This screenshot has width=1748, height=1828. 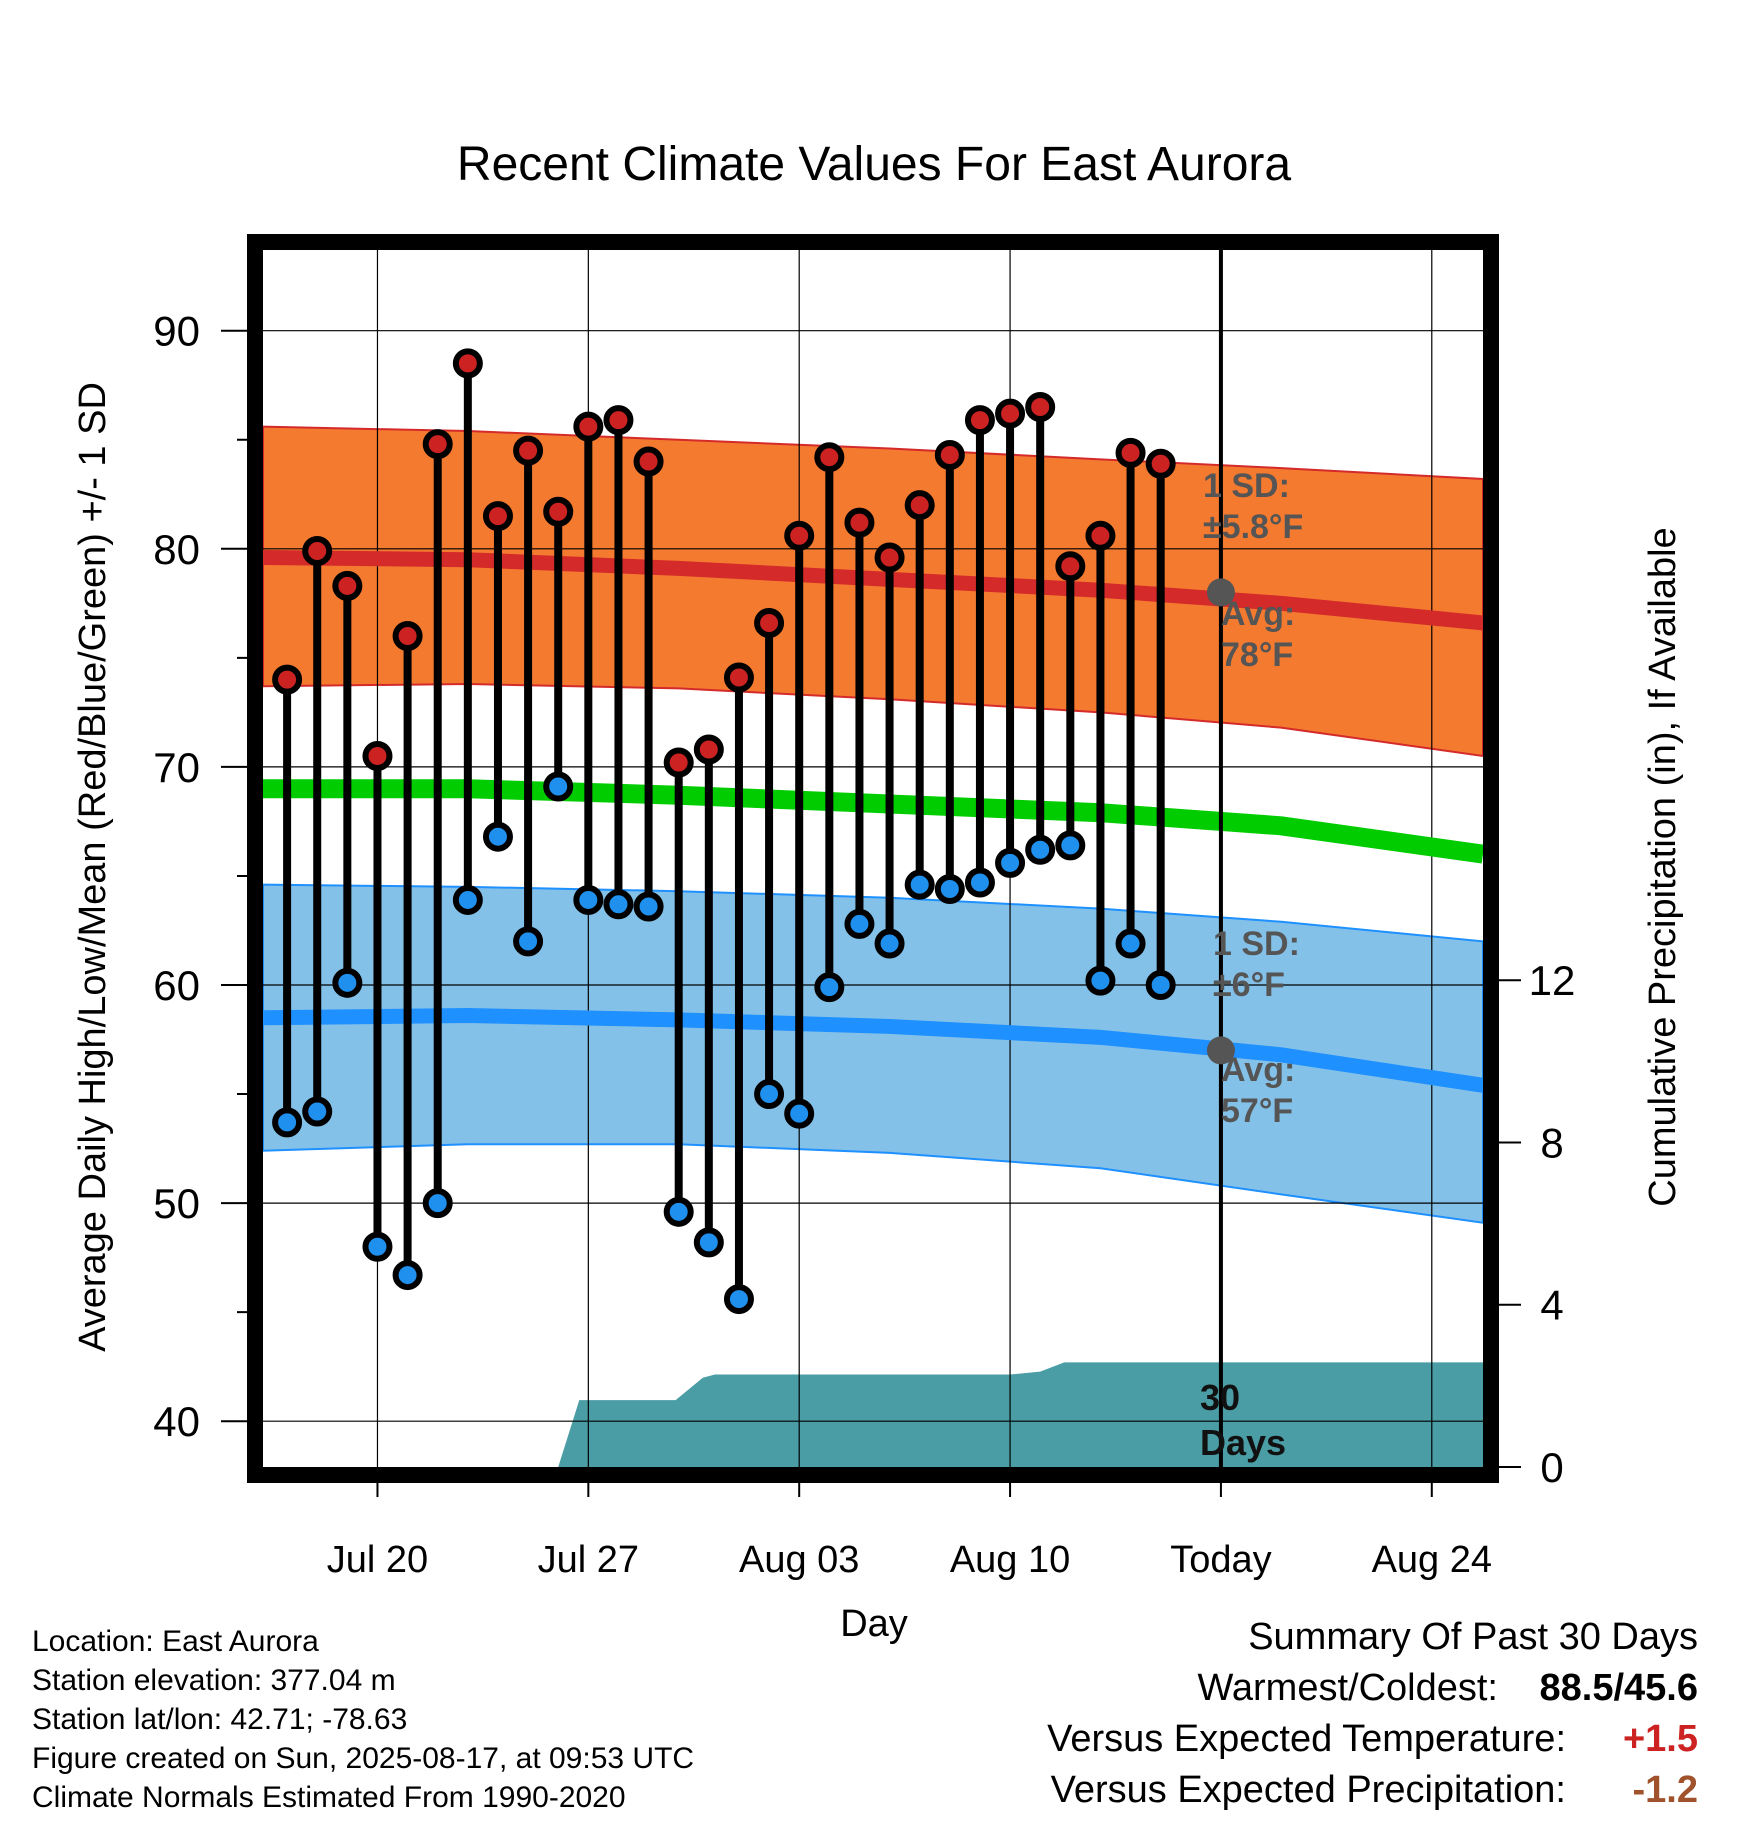 What do you see at coordinates (1220, 1397) in the screenshot?
I see `precip-period-label-1: 30` at bounding box center [1220, 1397].